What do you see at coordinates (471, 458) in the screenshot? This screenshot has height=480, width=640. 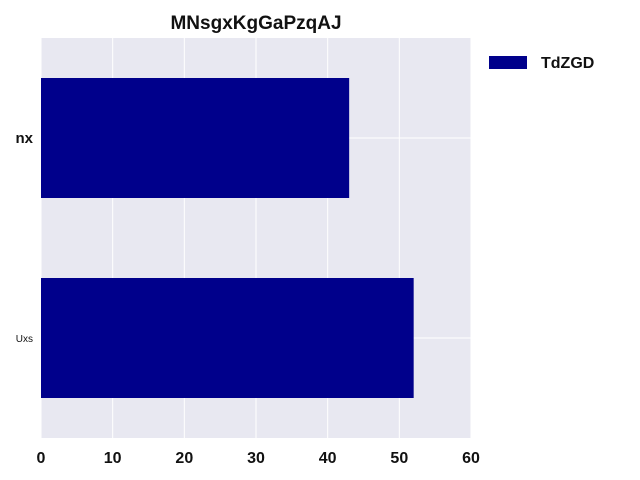 I see `x-tick-label: 60` at bounding box center [471, 458].